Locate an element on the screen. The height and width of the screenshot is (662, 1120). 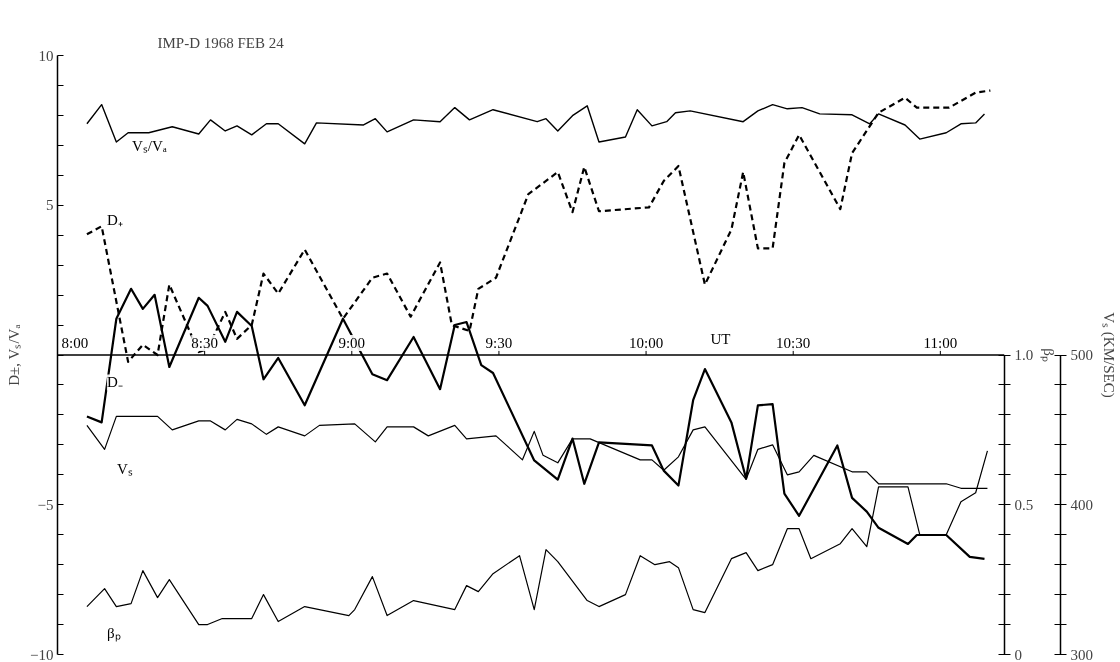
y-tick-label: −5 is located at coordinates (45, 504).